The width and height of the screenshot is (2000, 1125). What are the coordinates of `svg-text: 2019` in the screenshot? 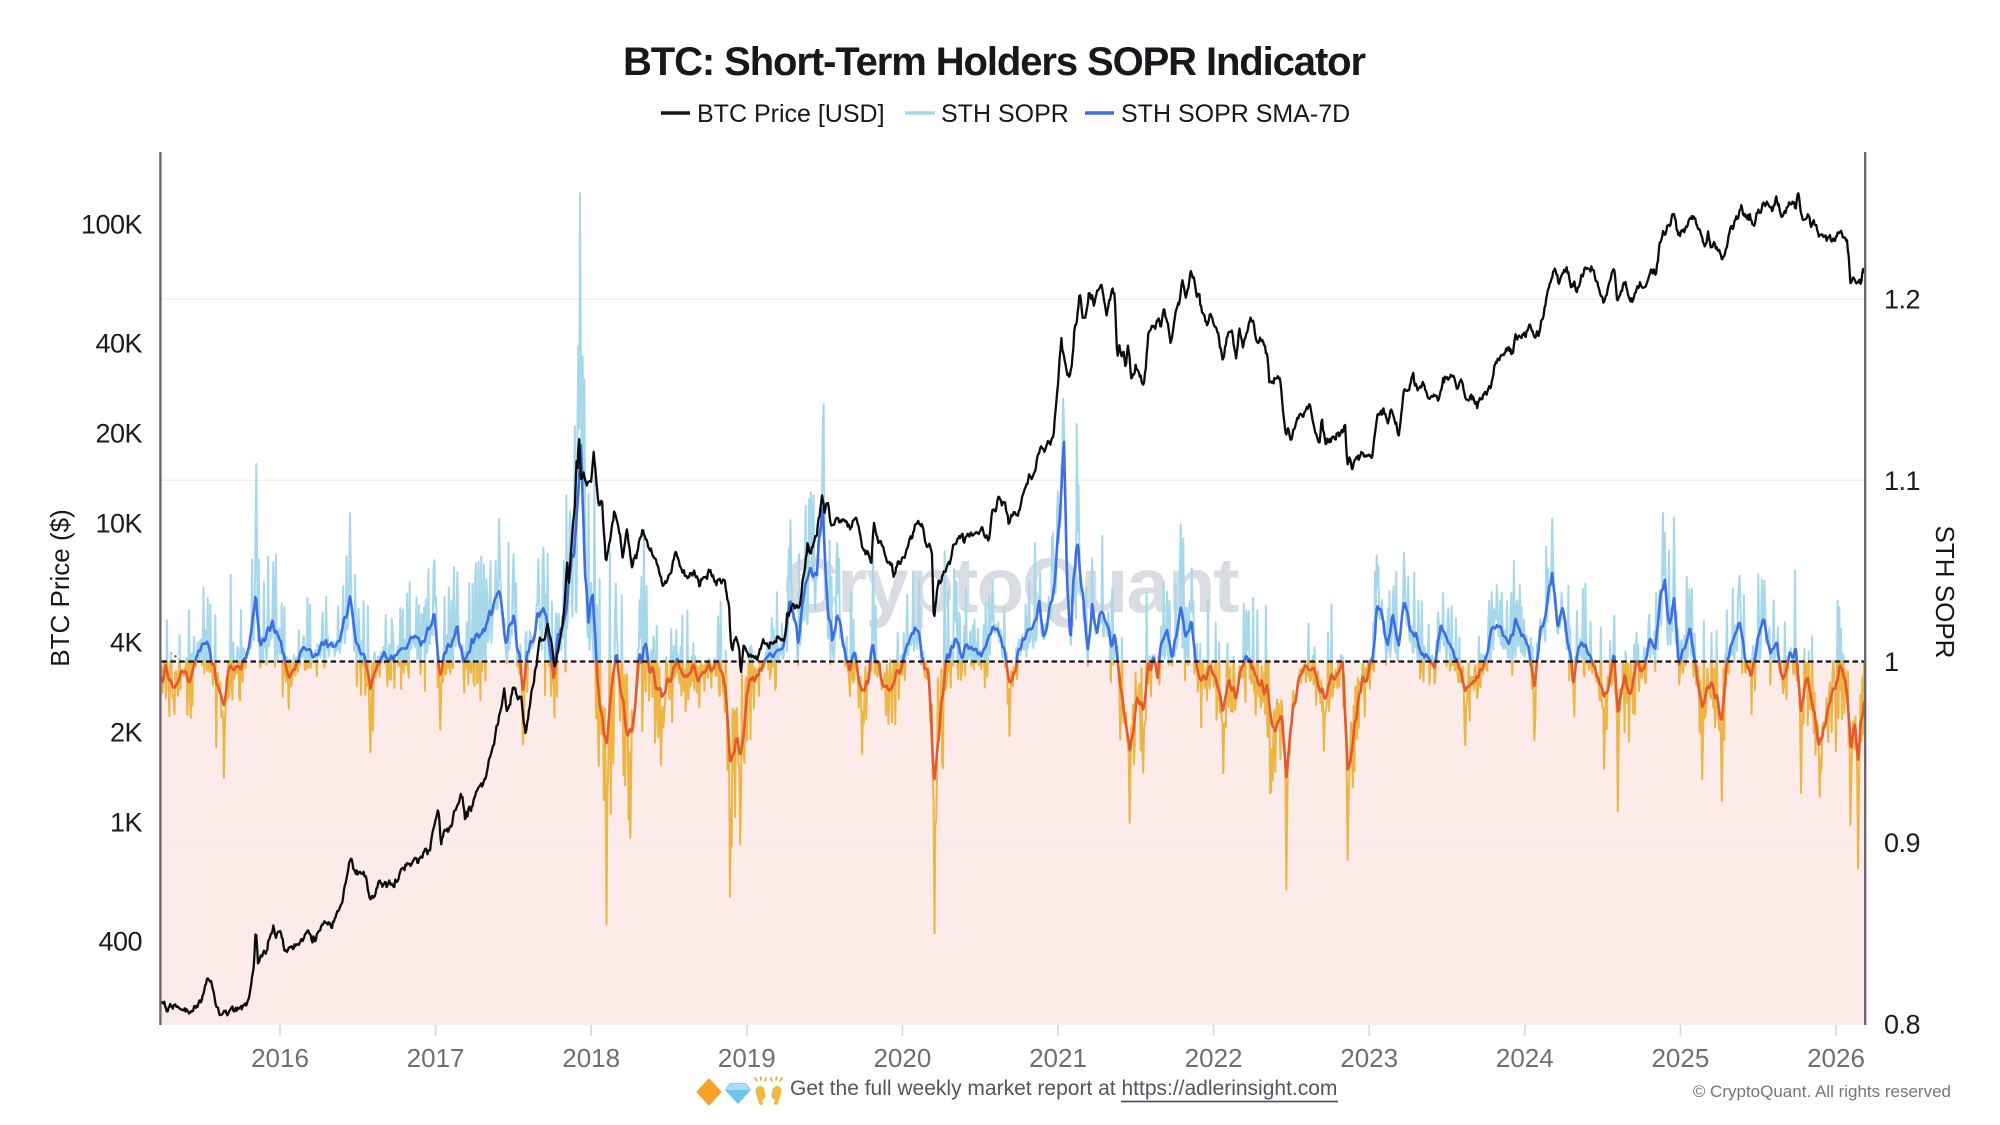 It's located at (747, 1058).